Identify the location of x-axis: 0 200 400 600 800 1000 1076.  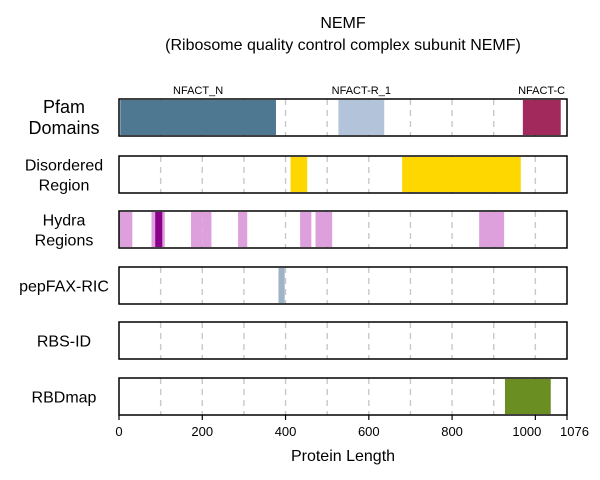
(352, 427).